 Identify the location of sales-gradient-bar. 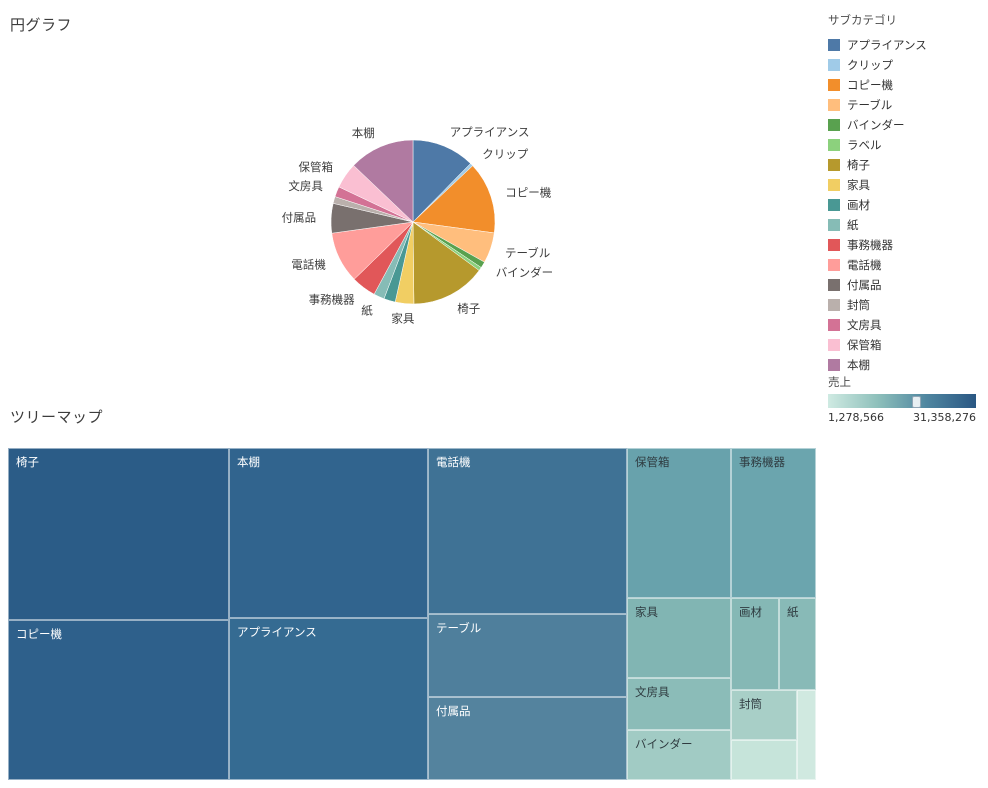
(902, 401).